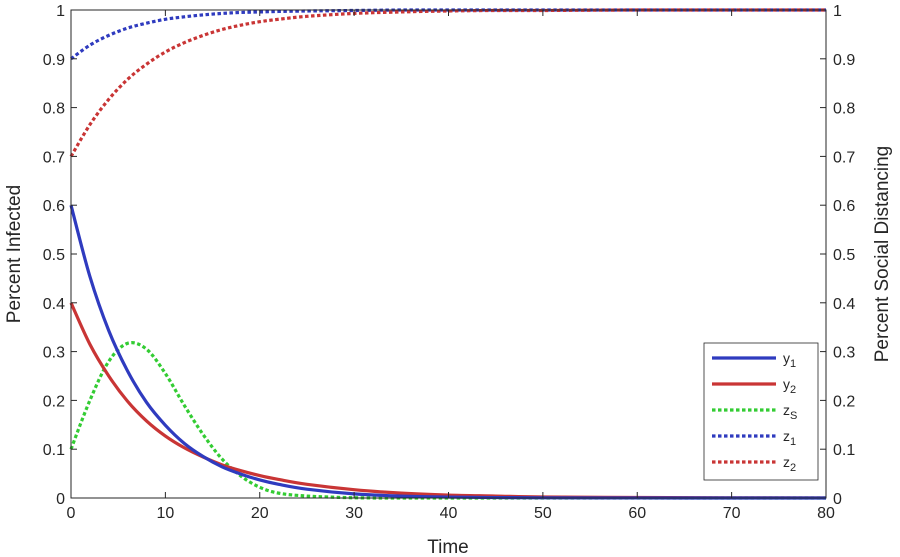  I want to click on x-tick-label: 30, so click(354, 513).